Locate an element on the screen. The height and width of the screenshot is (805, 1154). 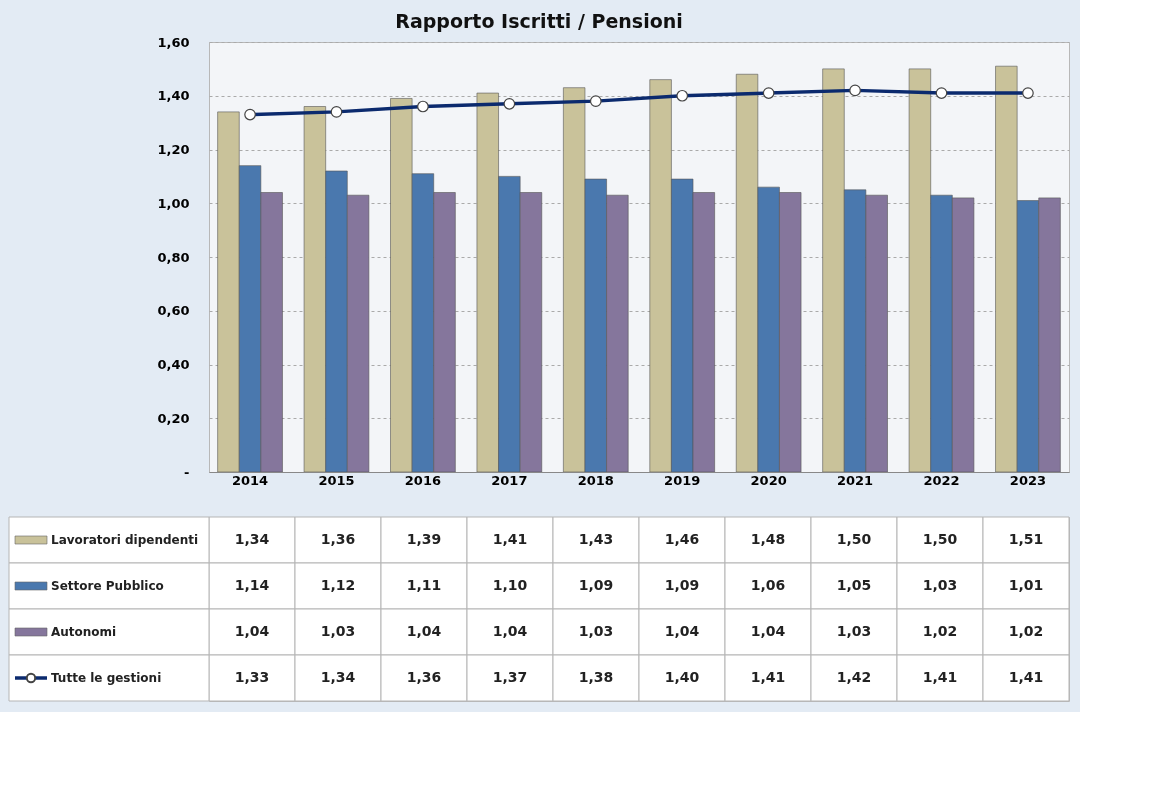
data-label: 1,05 is located at coordinates (854, 585).